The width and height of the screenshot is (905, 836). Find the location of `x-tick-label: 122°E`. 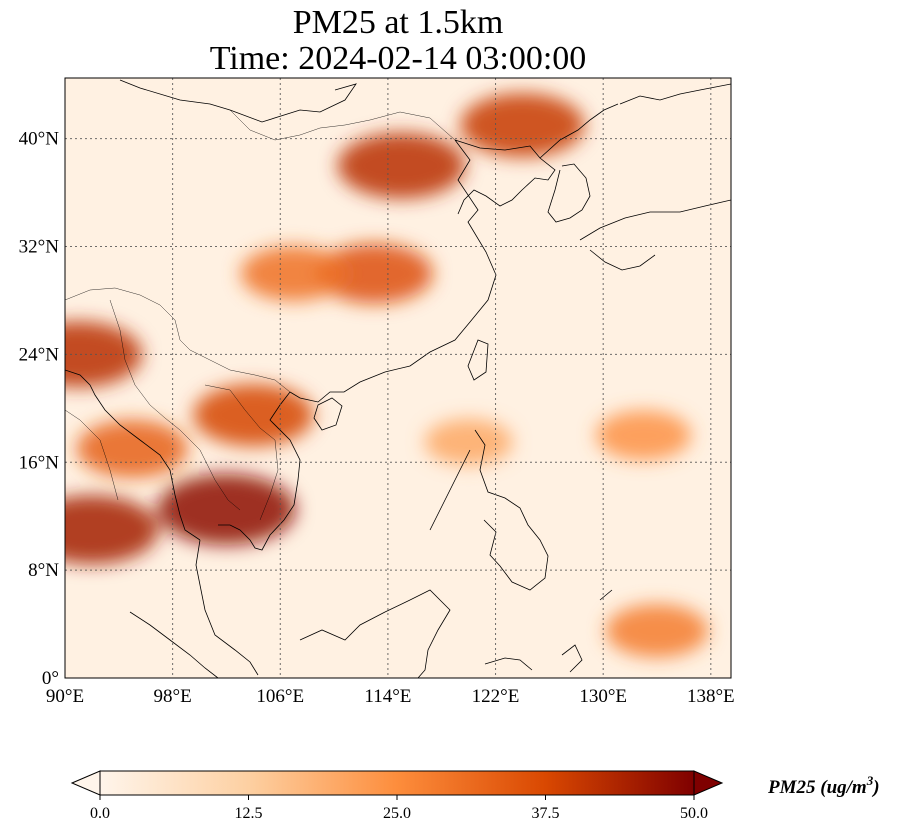

x-tick-label: 122°E is located at coordinates (496, 696).